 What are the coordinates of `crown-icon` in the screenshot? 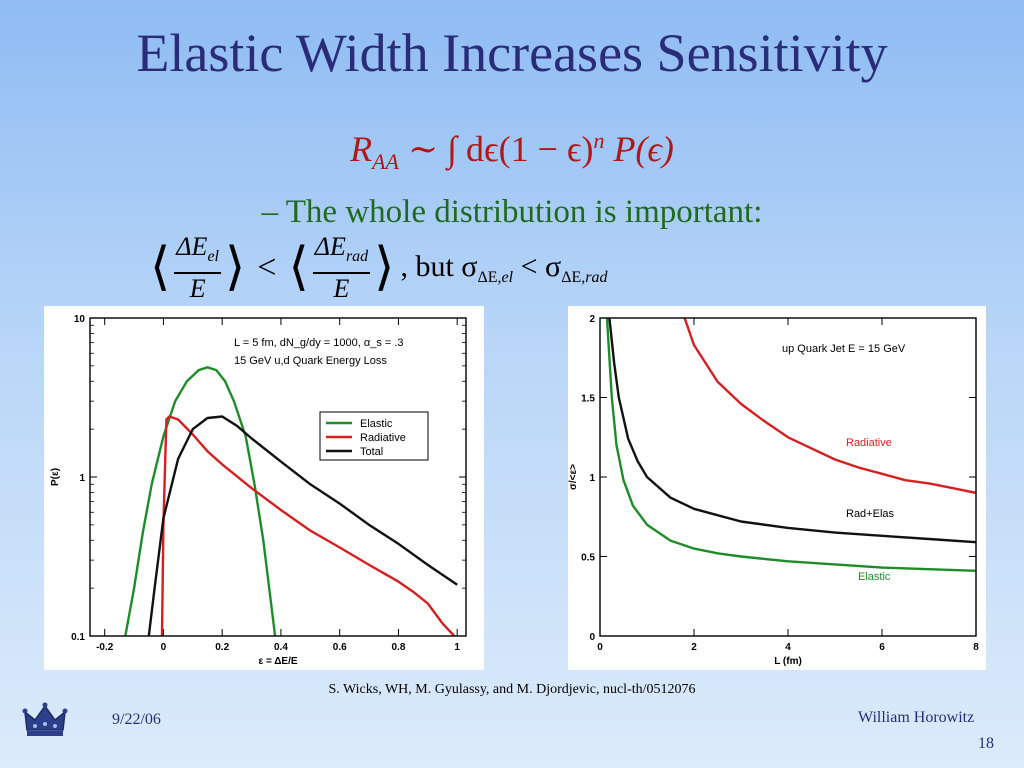 It's located at (45, 719).